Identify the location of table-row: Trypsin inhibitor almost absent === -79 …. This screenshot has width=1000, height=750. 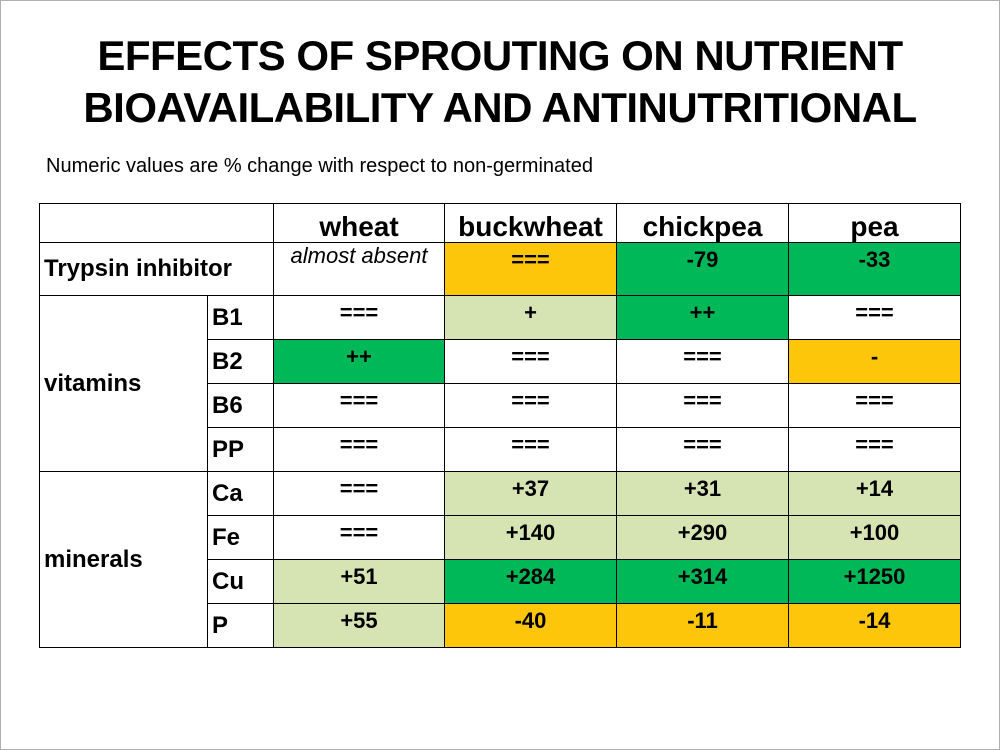
(500, 269).